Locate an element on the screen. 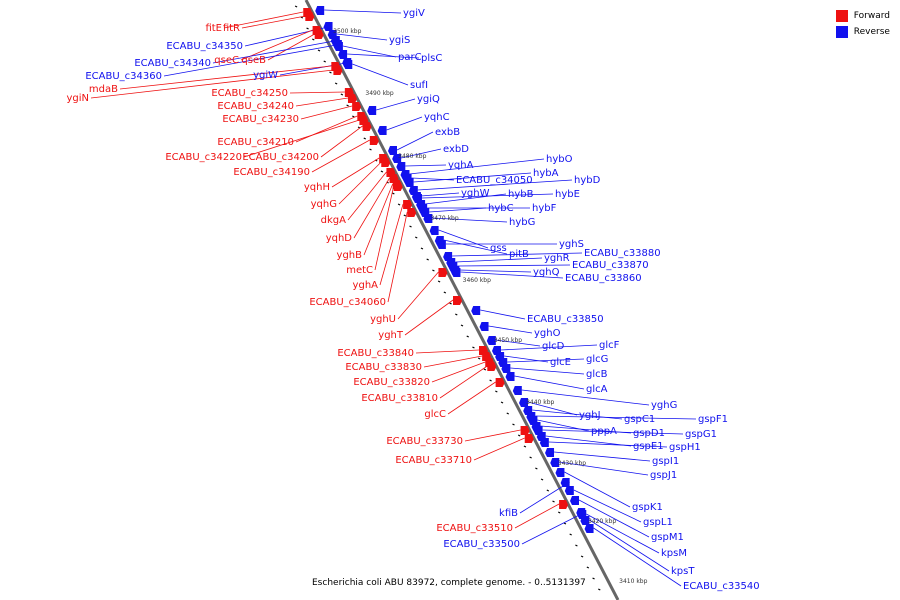 Image resolution: width=900 pixels, height=600 pixels. gene-label-yghB: yghB is located at coordinates (350, 255).